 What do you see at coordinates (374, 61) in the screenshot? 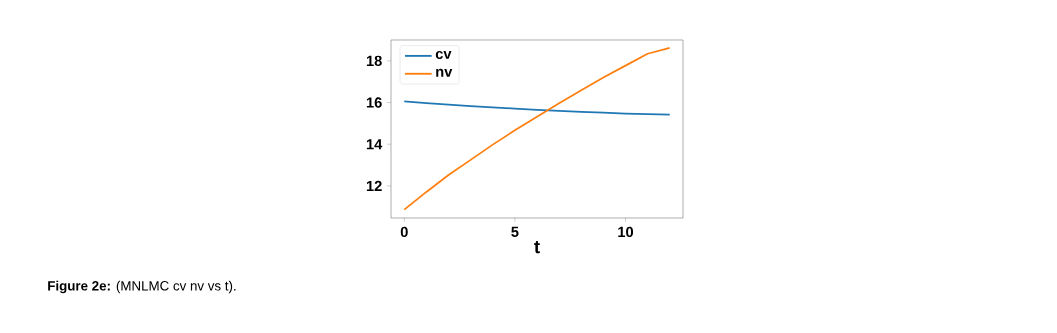
I see `y-tick-label: 18` at bounding box center [374, 61].